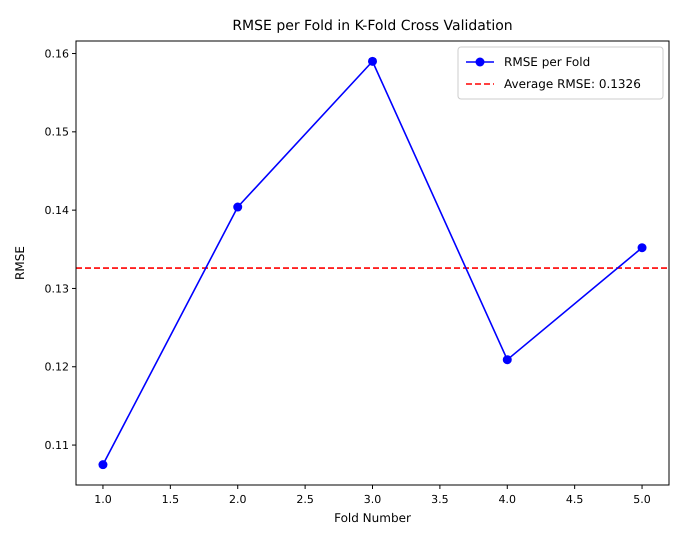 Image resolution: width=689 pixels, height=540 pixels. What do you see at coordinates (56, 53) in the screenshot?
I see `y-tick-label: 0.16` at bounding box center [56, 53].